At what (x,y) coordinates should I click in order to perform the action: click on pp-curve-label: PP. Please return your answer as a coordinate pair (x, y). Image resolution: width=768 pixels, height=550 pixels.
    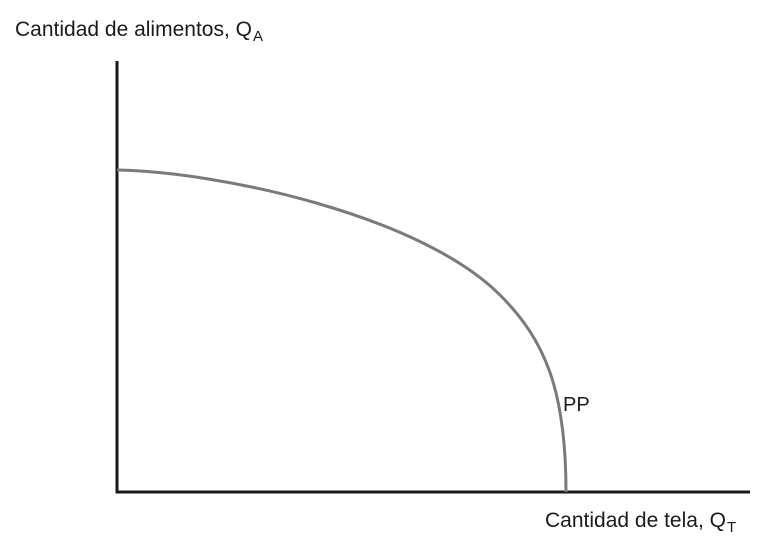
    Looking at the image, I should click on (576, 405).